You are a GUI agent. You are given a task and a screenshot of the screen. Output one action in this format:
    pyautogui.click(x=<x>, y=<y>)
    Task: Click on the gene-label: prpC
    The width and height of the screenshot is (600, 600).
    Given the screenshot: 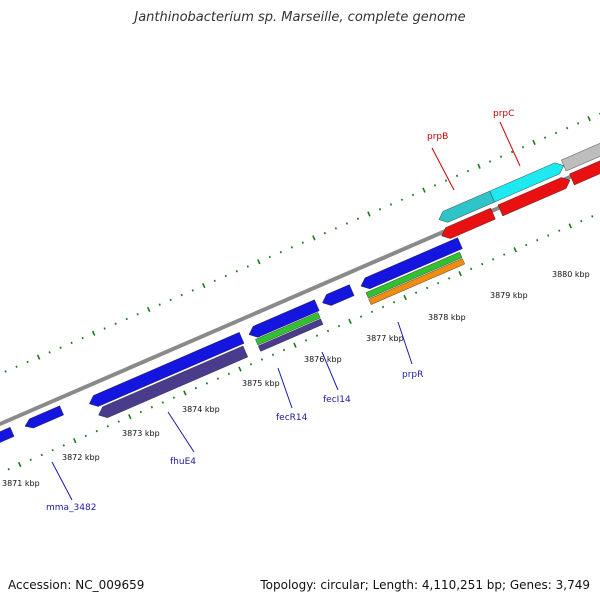 What is the action you would take?
    pyautogui.click(x=503, y=114)
    